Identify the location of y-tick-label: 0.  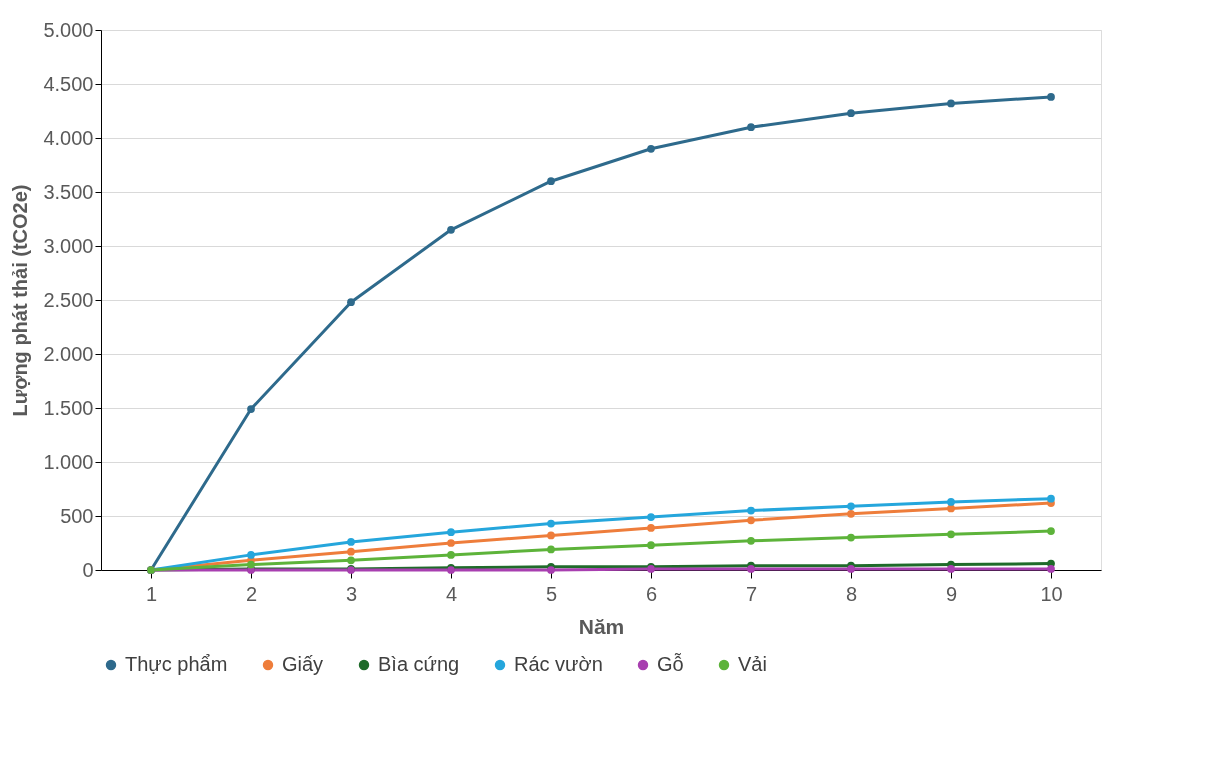
(88, 569).